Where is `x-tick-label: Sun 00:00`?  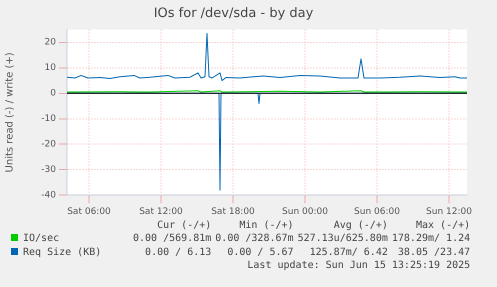
x-tick-label: Sun 00:00 is located at coordinates (305, 211).